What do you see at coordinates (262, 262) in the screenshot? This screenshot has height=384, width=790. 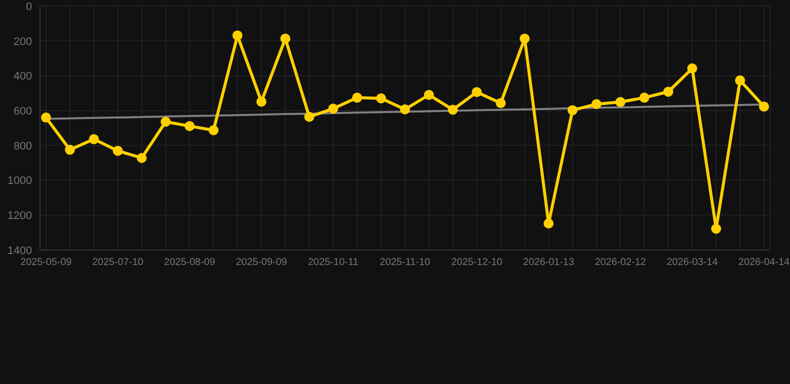 I see `x-tick-label: 2025-09-09` at bounding box center [262, 262].